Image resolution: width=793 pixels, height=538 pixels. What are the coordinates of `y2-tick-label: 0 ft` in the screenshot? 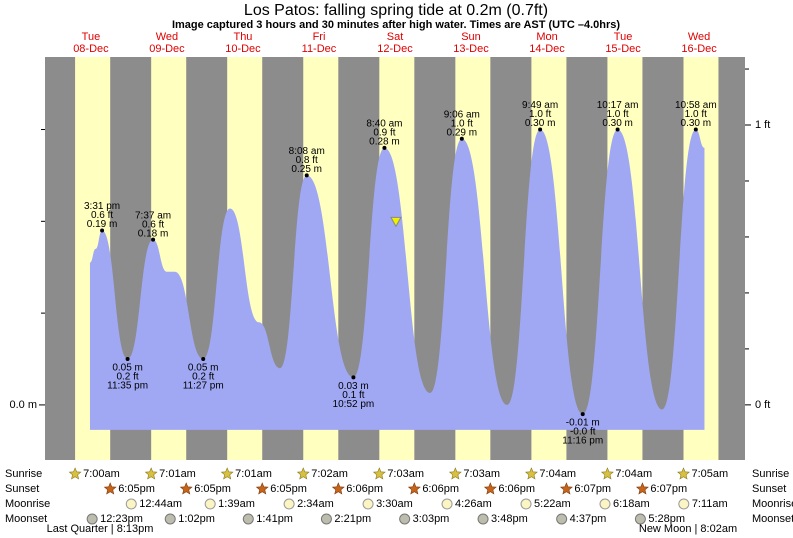 It's located at (762, 405).